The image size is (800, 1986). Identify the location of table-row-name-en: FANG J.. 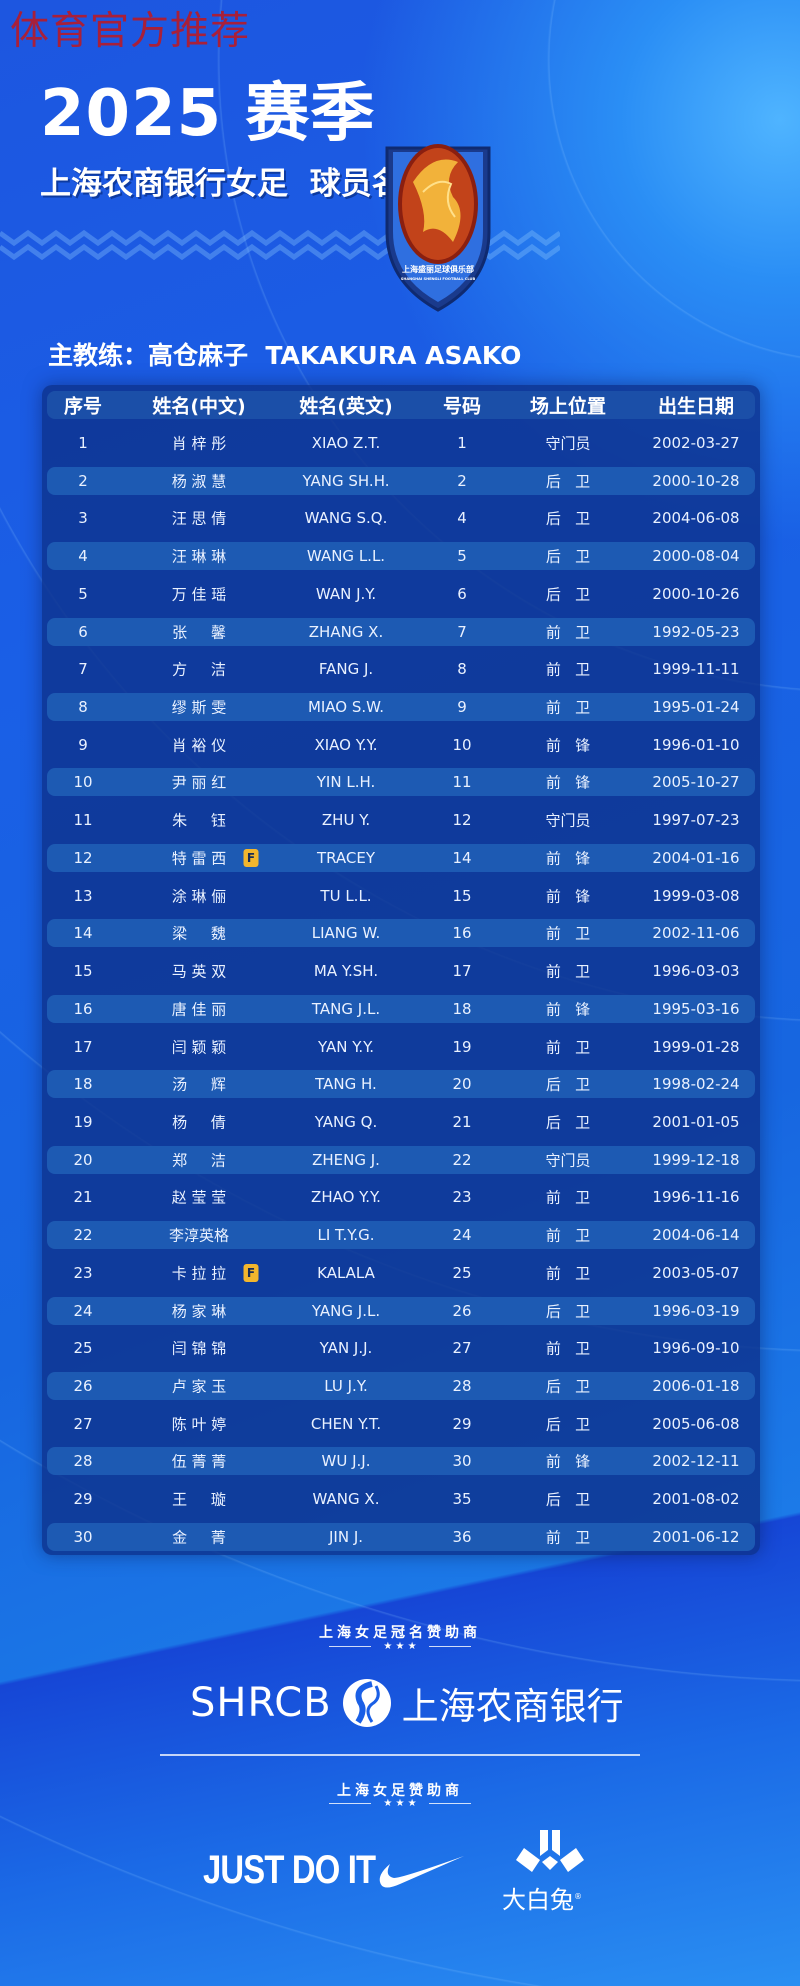
(346, 669).